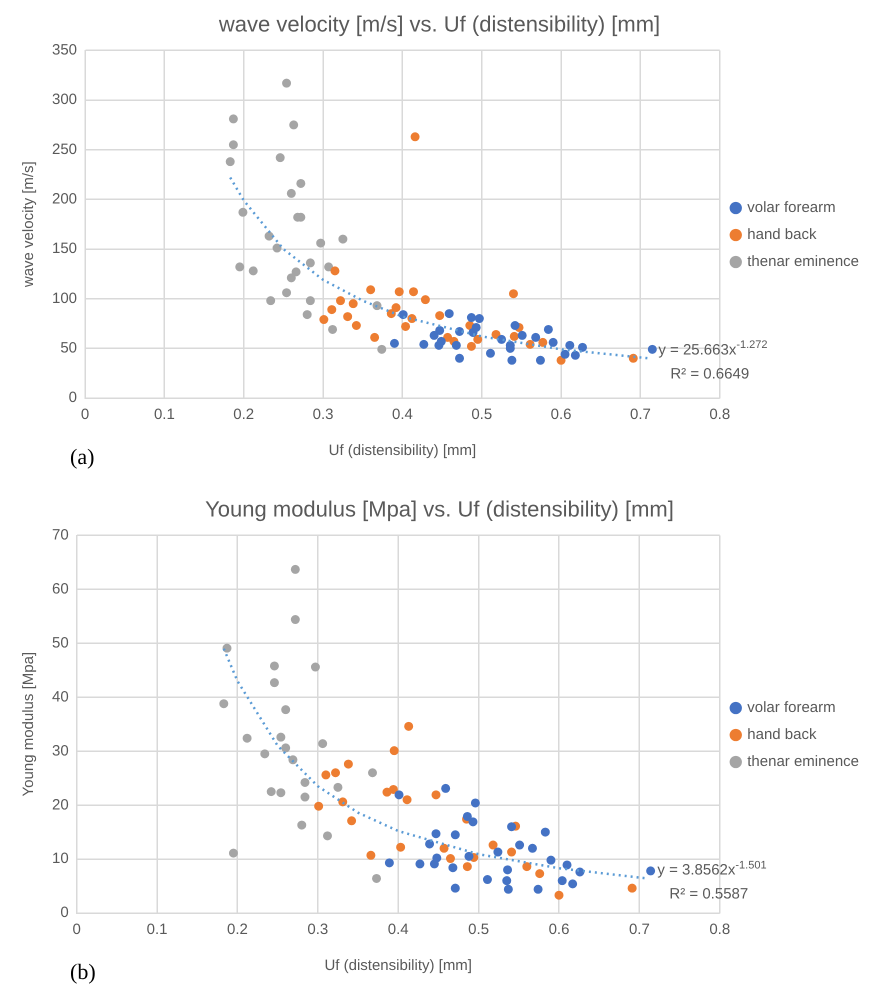  What do you see at coordinates (83, 971) in the screenshot?
I see `text: (b)` at bounding box center [83, 971].